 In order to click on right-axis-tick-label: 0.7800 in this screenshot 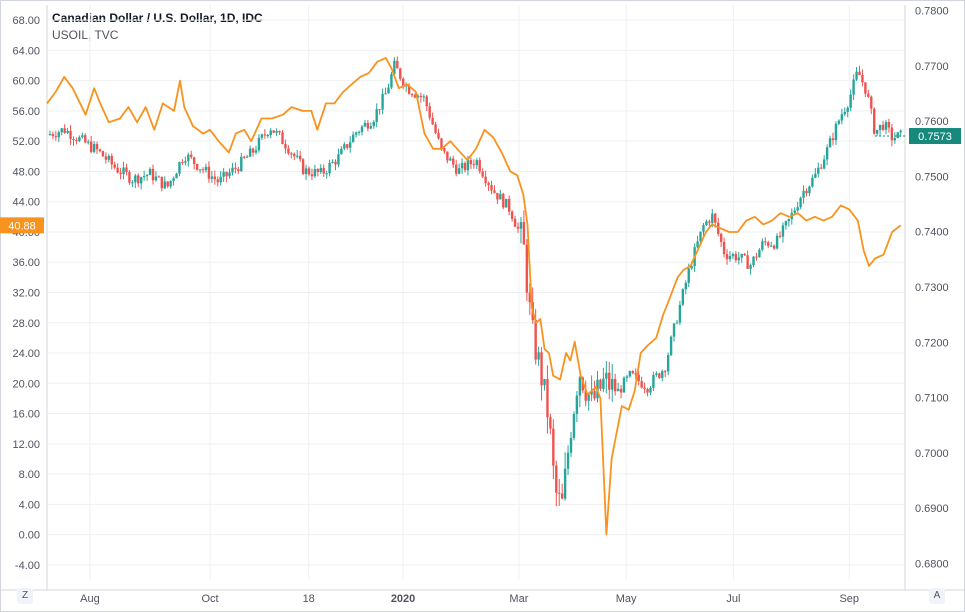, I will do `click(932, 12)`.